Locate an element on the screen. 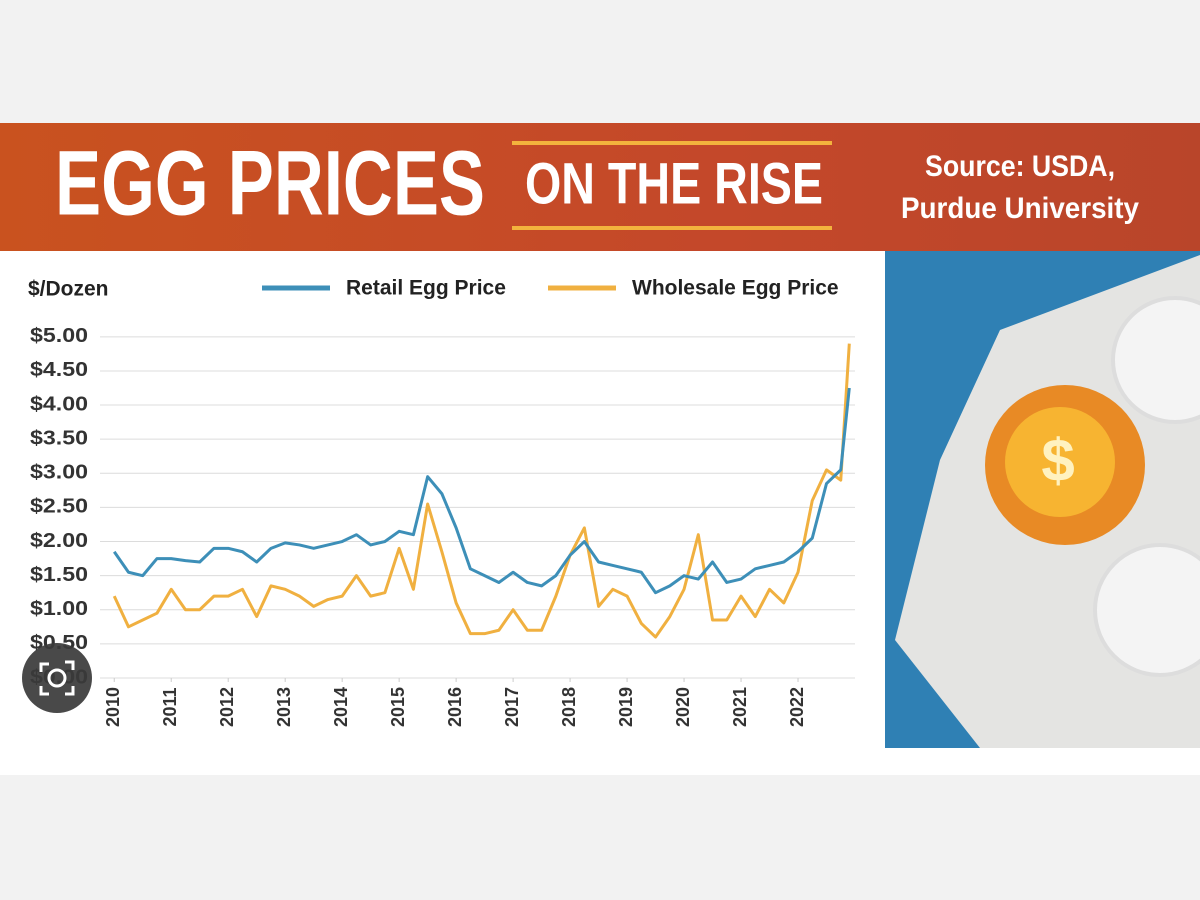 The image size is (1200, 900). lens-icon is located at coordinates (57, 678).